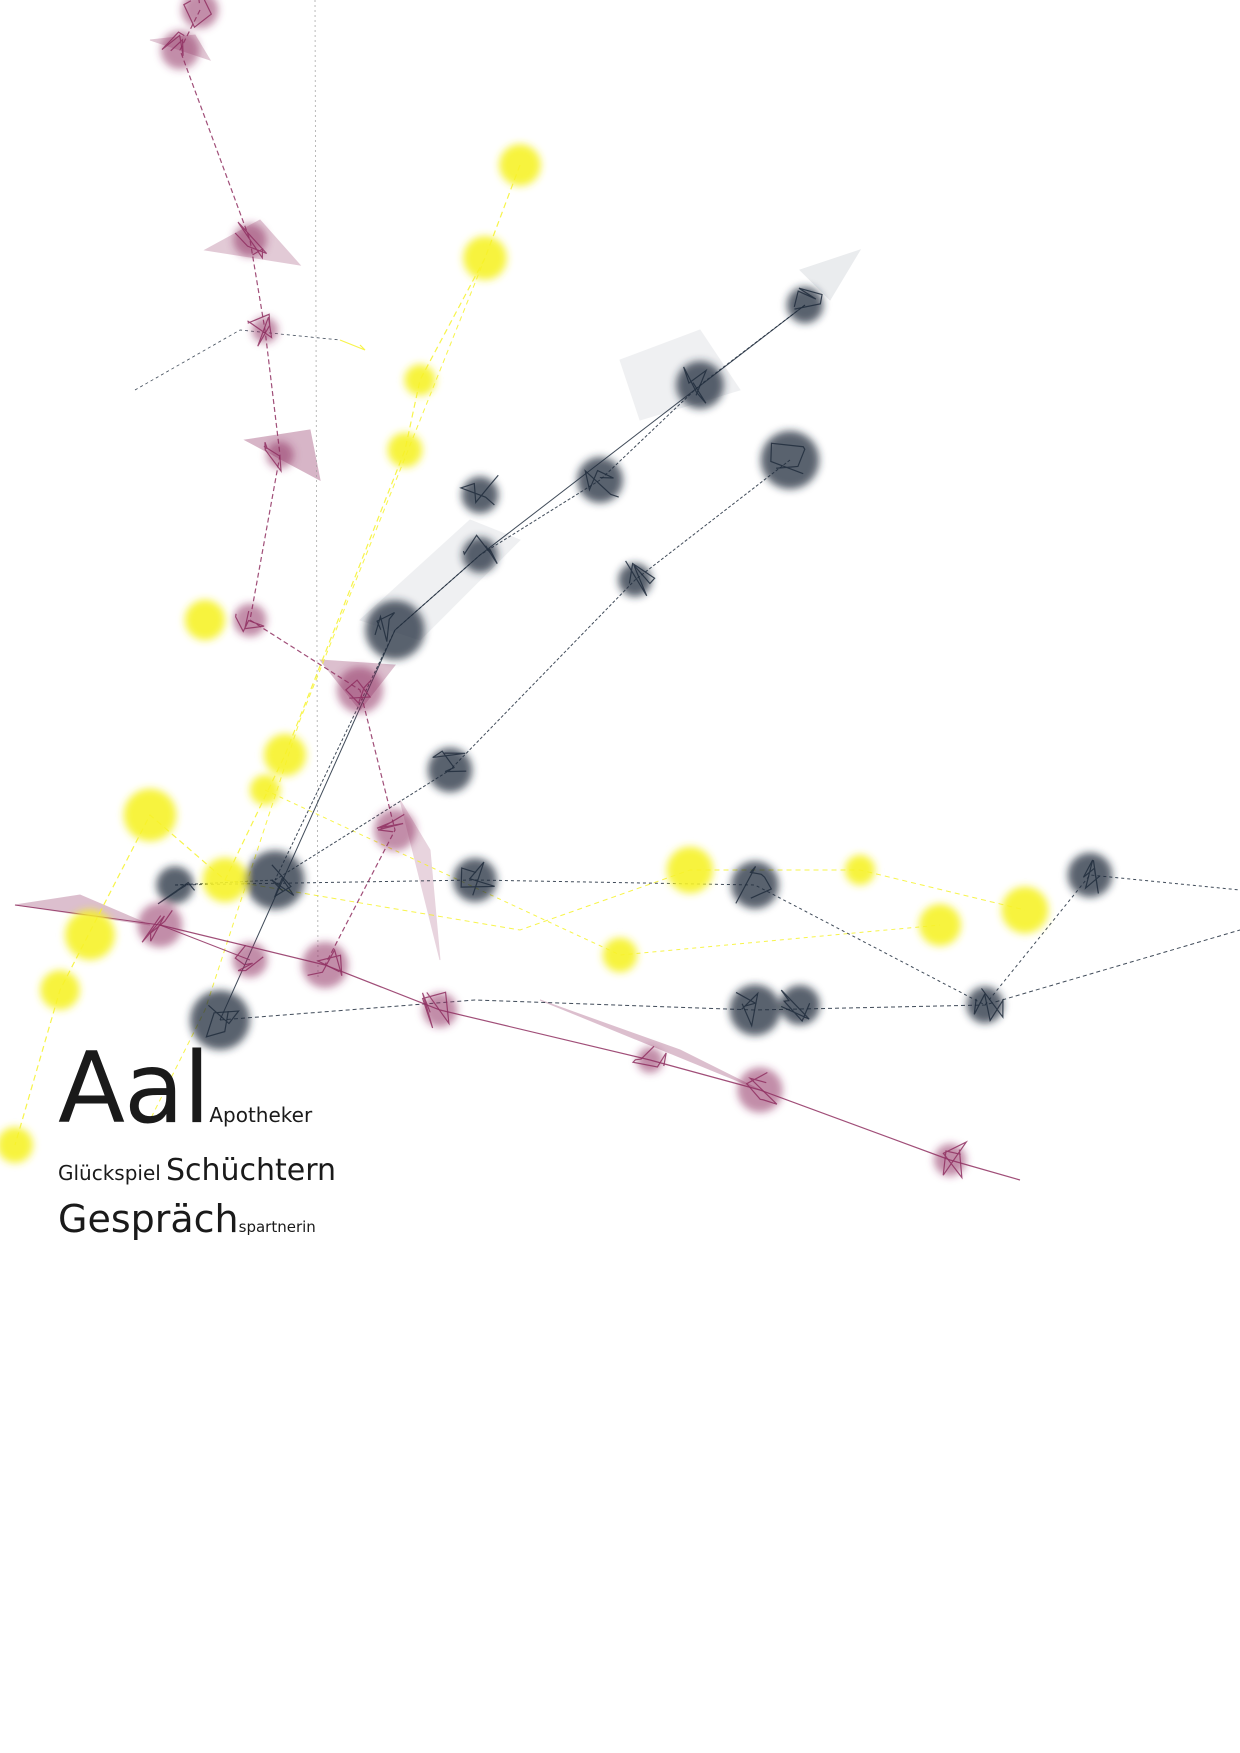  Describe the element at coordinates (316, 490) in the screenshot. I see `vertical-guide-line` at that location.